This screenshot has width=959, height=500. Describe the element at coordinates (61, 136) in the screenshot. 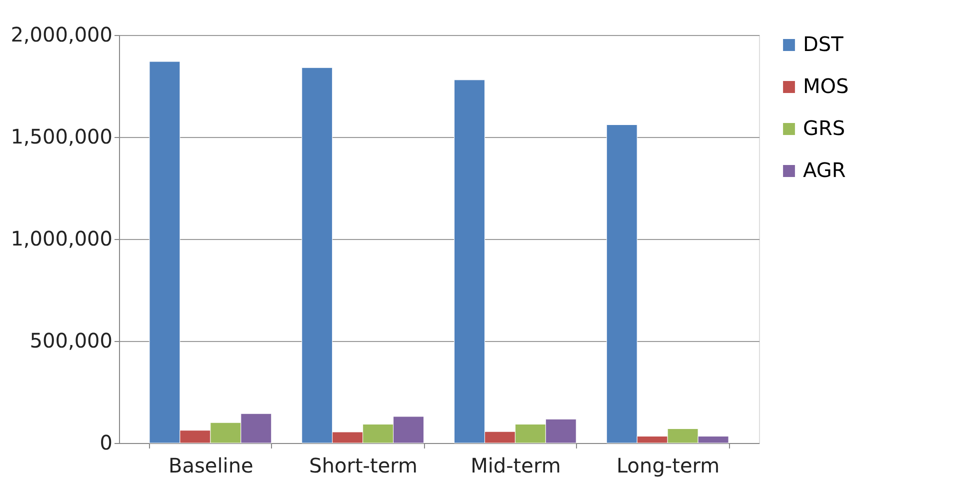

I see `y-tick-label: 1,500,000` at that location.